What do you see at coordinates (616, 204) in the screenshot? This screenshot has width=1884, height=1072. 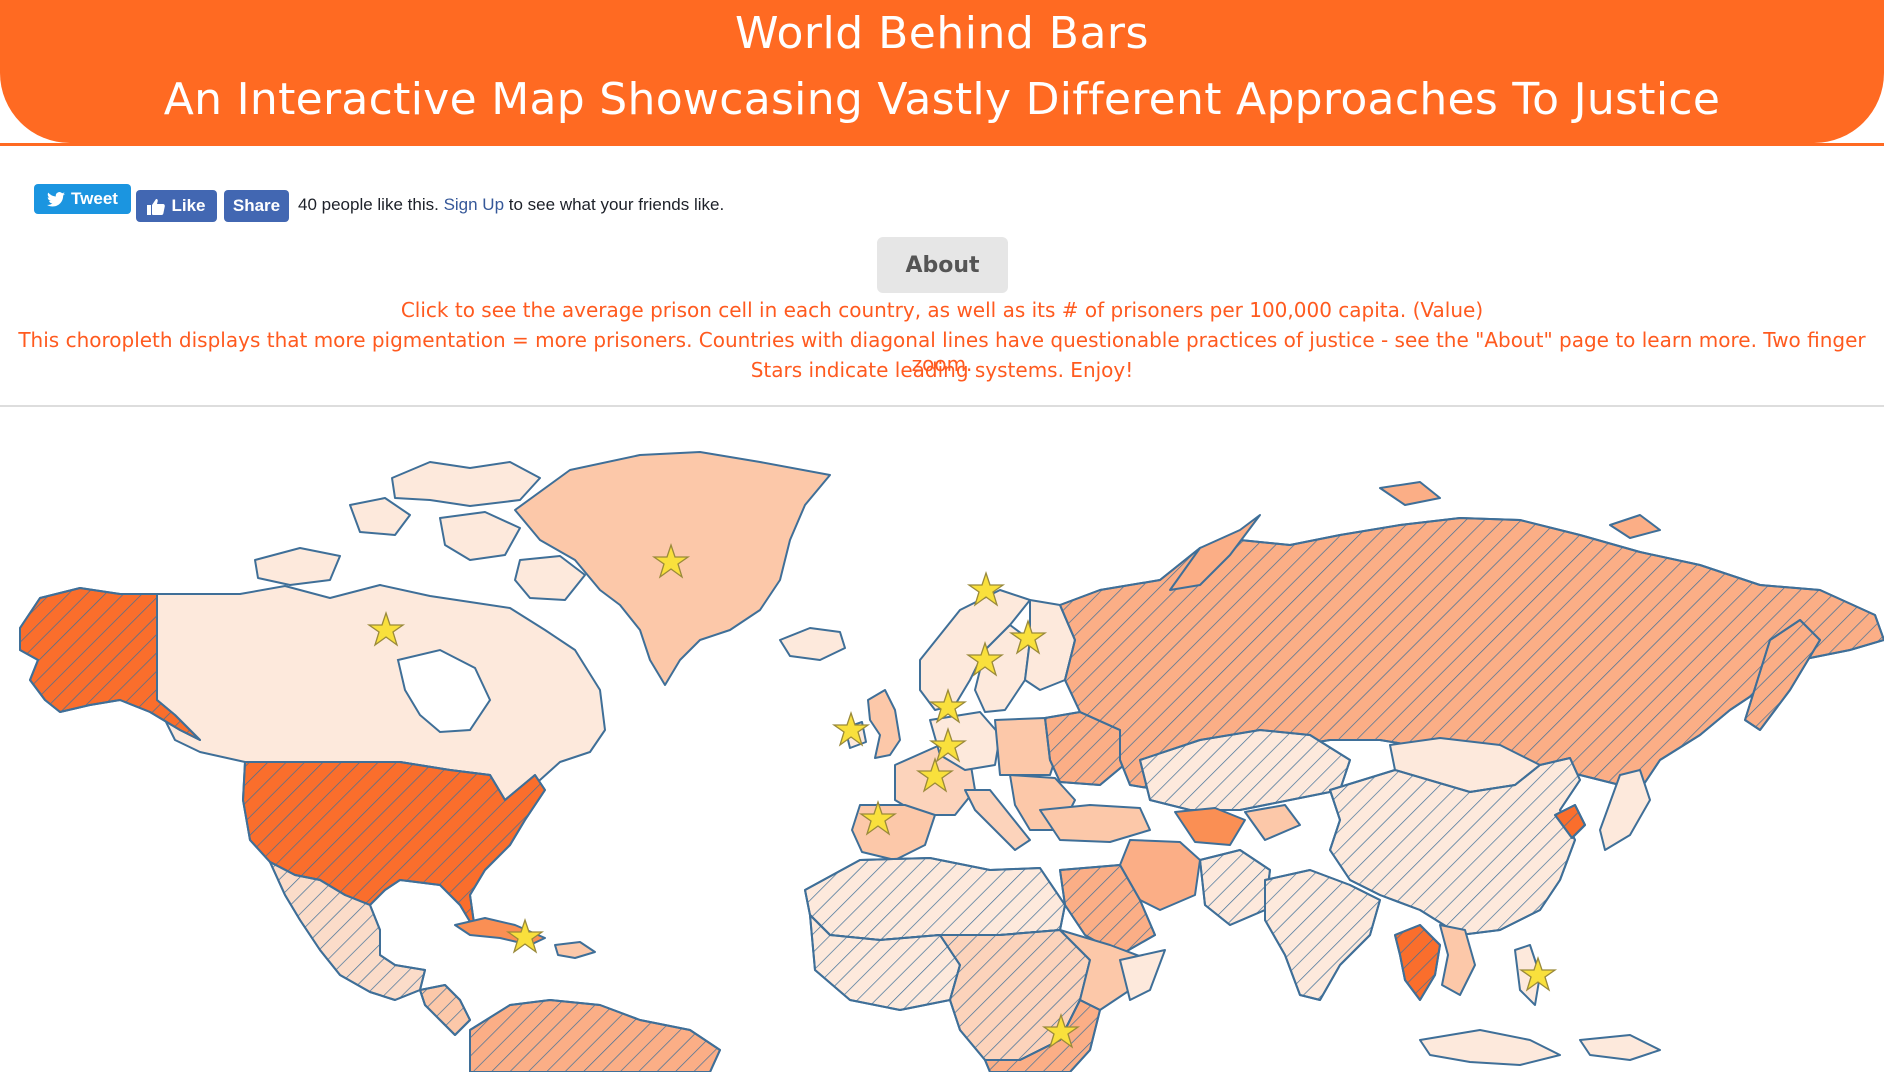 I see `likes-suffix-text: to see what your friends like.` at bounding box center [616, 204].